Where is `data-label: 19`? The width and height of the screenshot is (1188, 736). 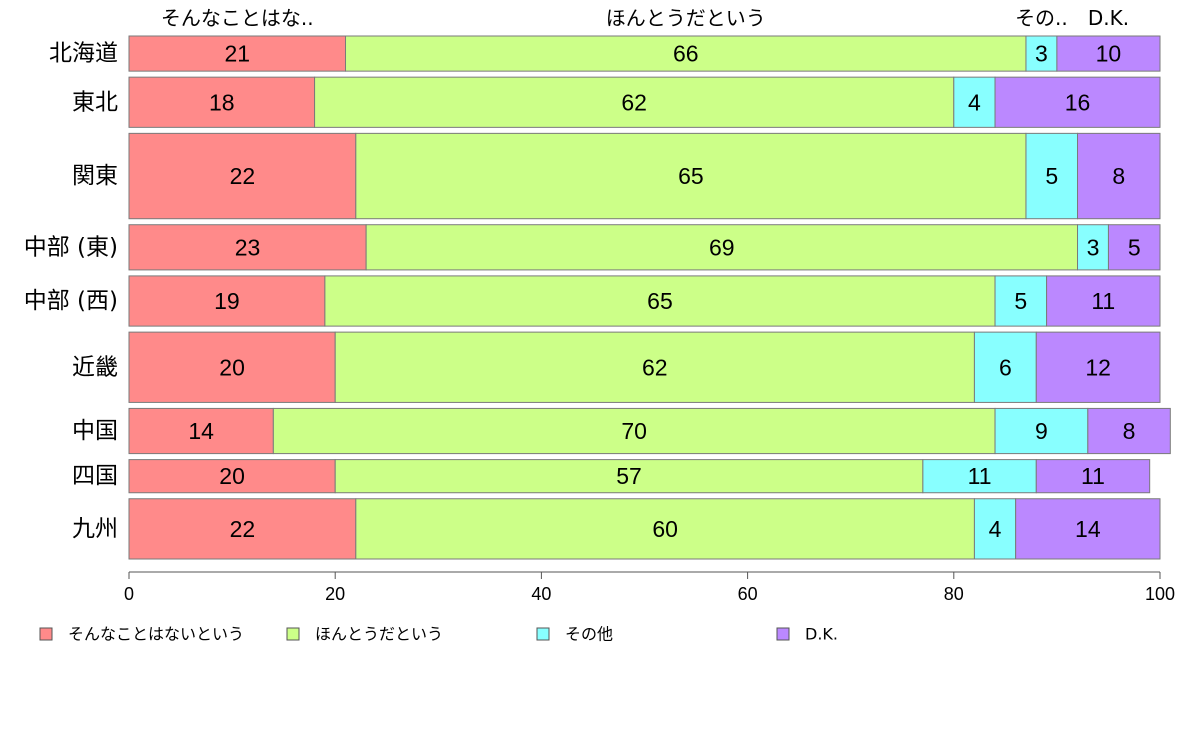 data-label: 19 is located at coordinates (227, 301).